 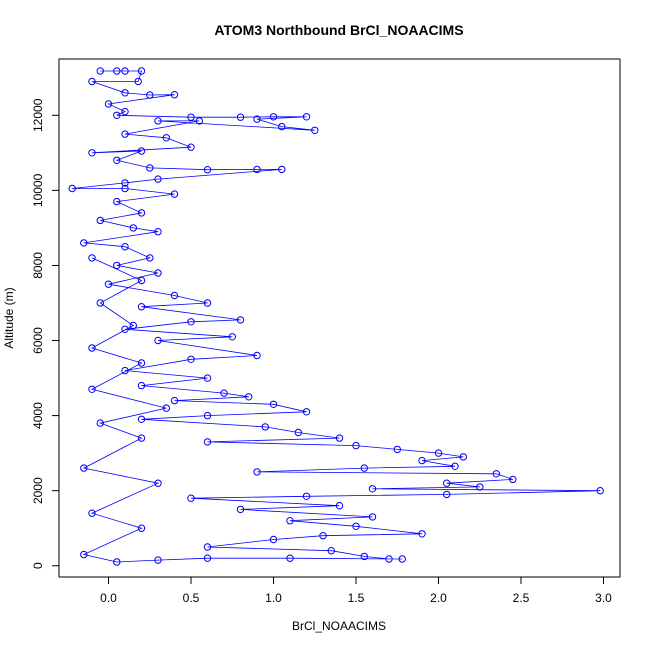 What do you see at coordinates (356, 590) in the screenshot?
I see `x-axis: 0.0 0.5 1.0 1.5 2.0 2.5 3.0` at bounding box center [356, 590].